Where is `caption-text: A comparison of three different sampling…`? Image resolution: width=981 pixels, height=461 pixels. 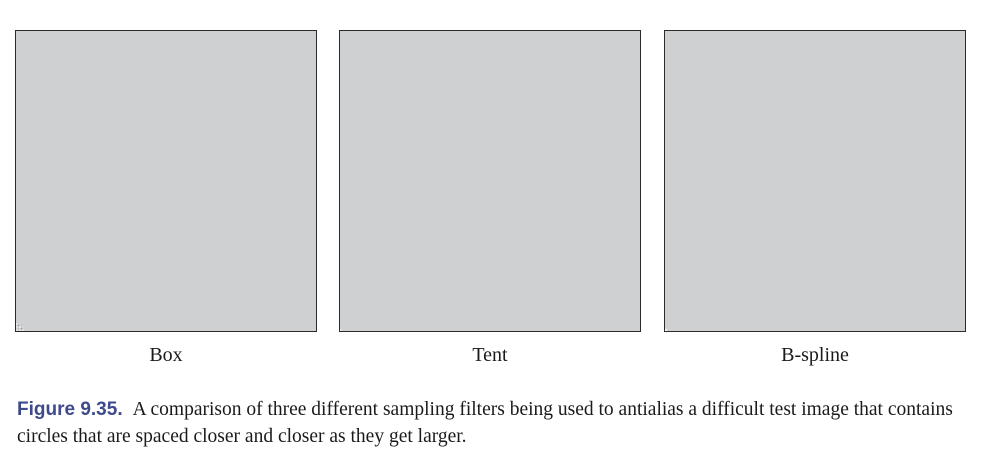
caption-text: A comparison of three different sampling… is located at coordinates (485, 423).